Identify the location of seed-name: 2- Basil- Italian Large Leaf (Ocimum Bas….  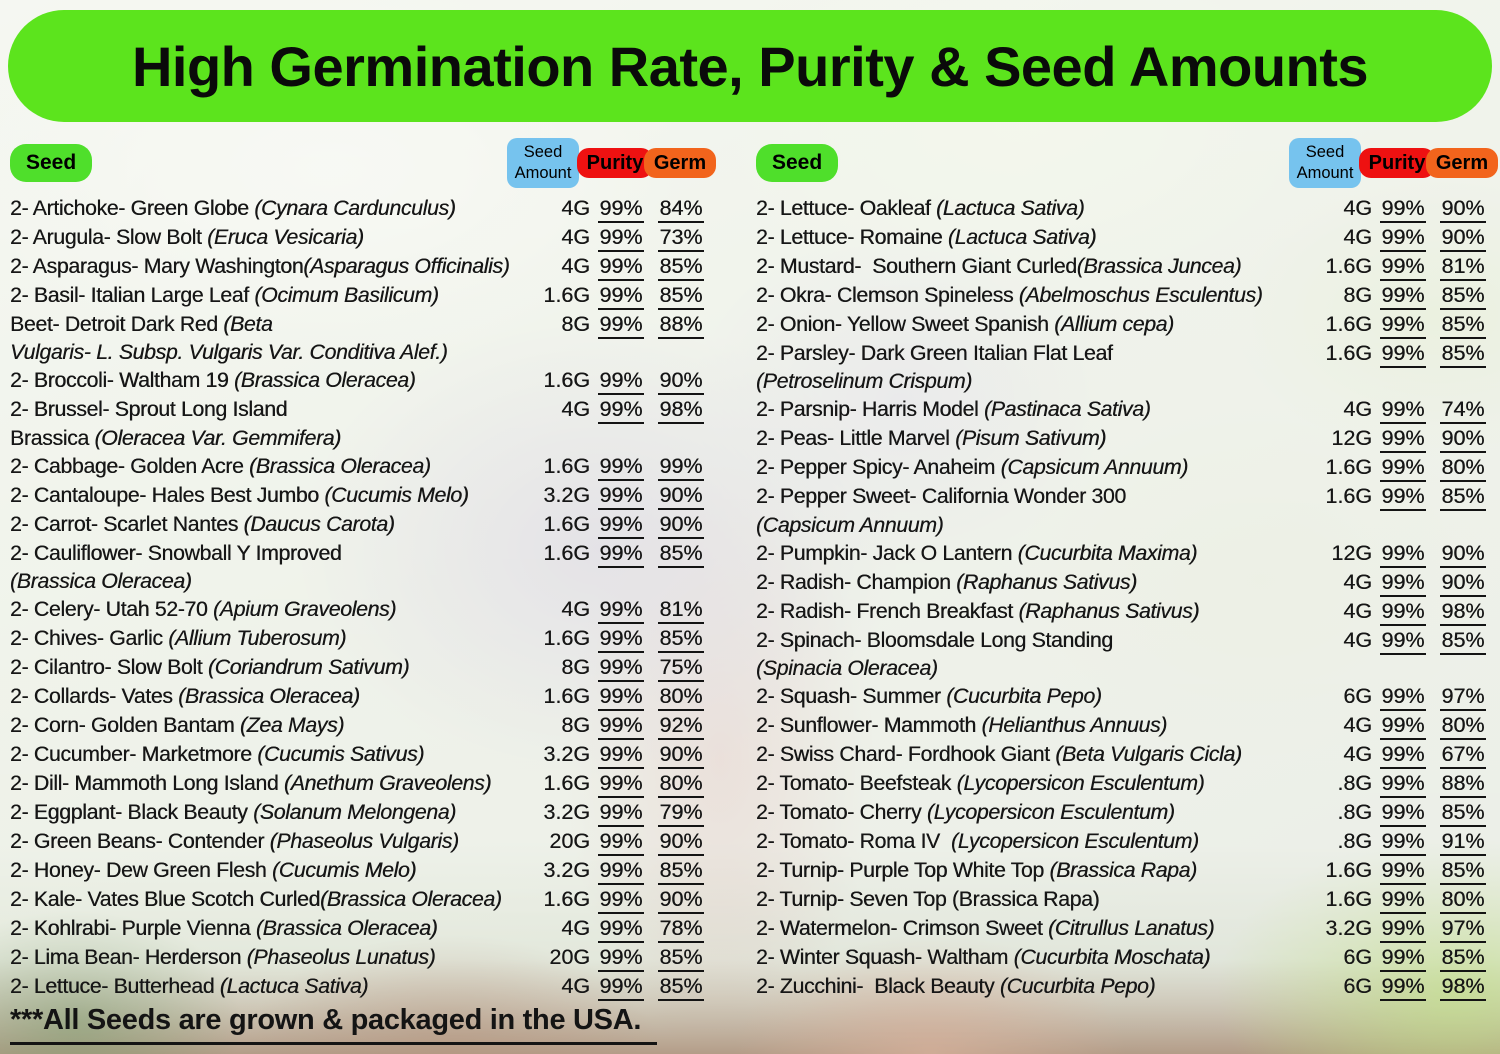
(224, 295).